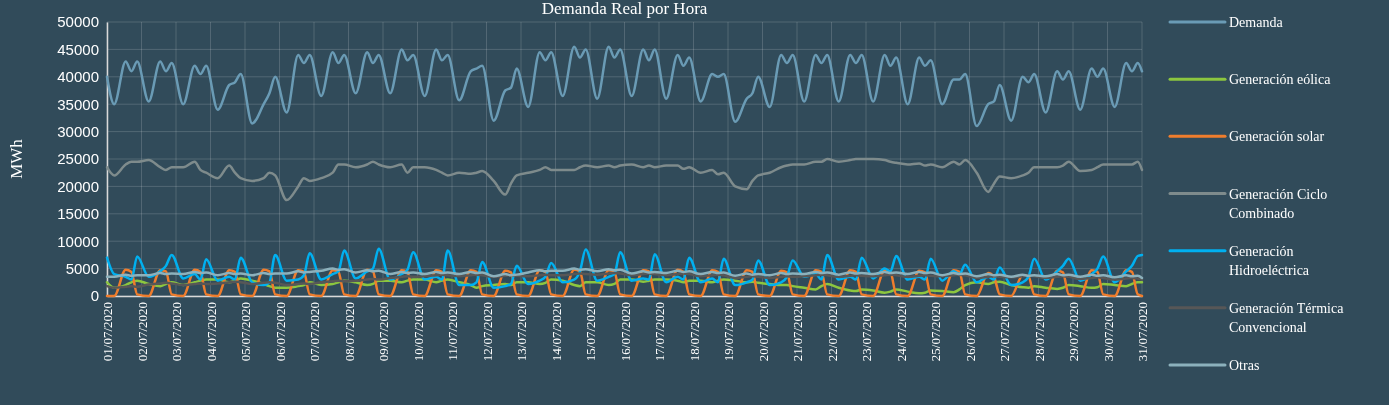 This screenshot has height=405, width=1389. I want to click on legend-label: Generación Hidroeléctrica, so click(1269, 260).